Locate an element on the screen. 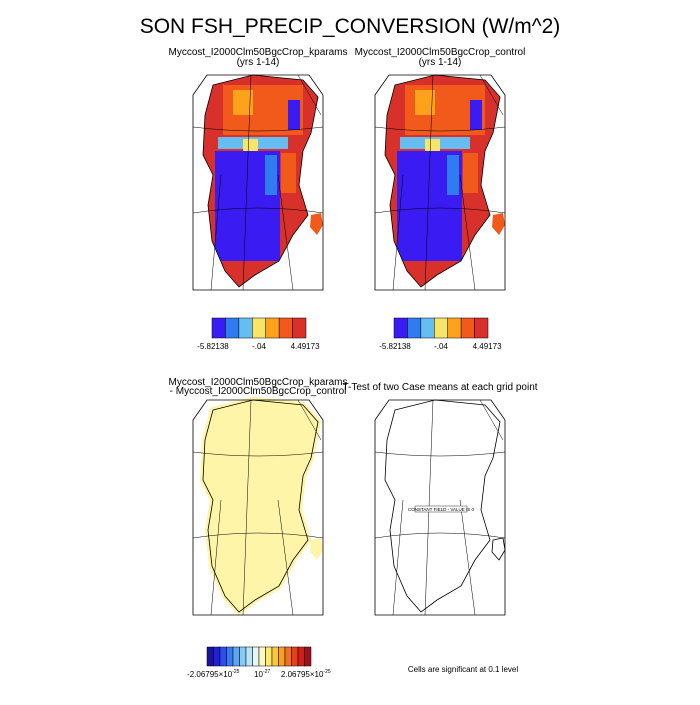 This screenshot has width=700, height=705. colorbar-label: 10-27 is located at coordinates (262, 674).